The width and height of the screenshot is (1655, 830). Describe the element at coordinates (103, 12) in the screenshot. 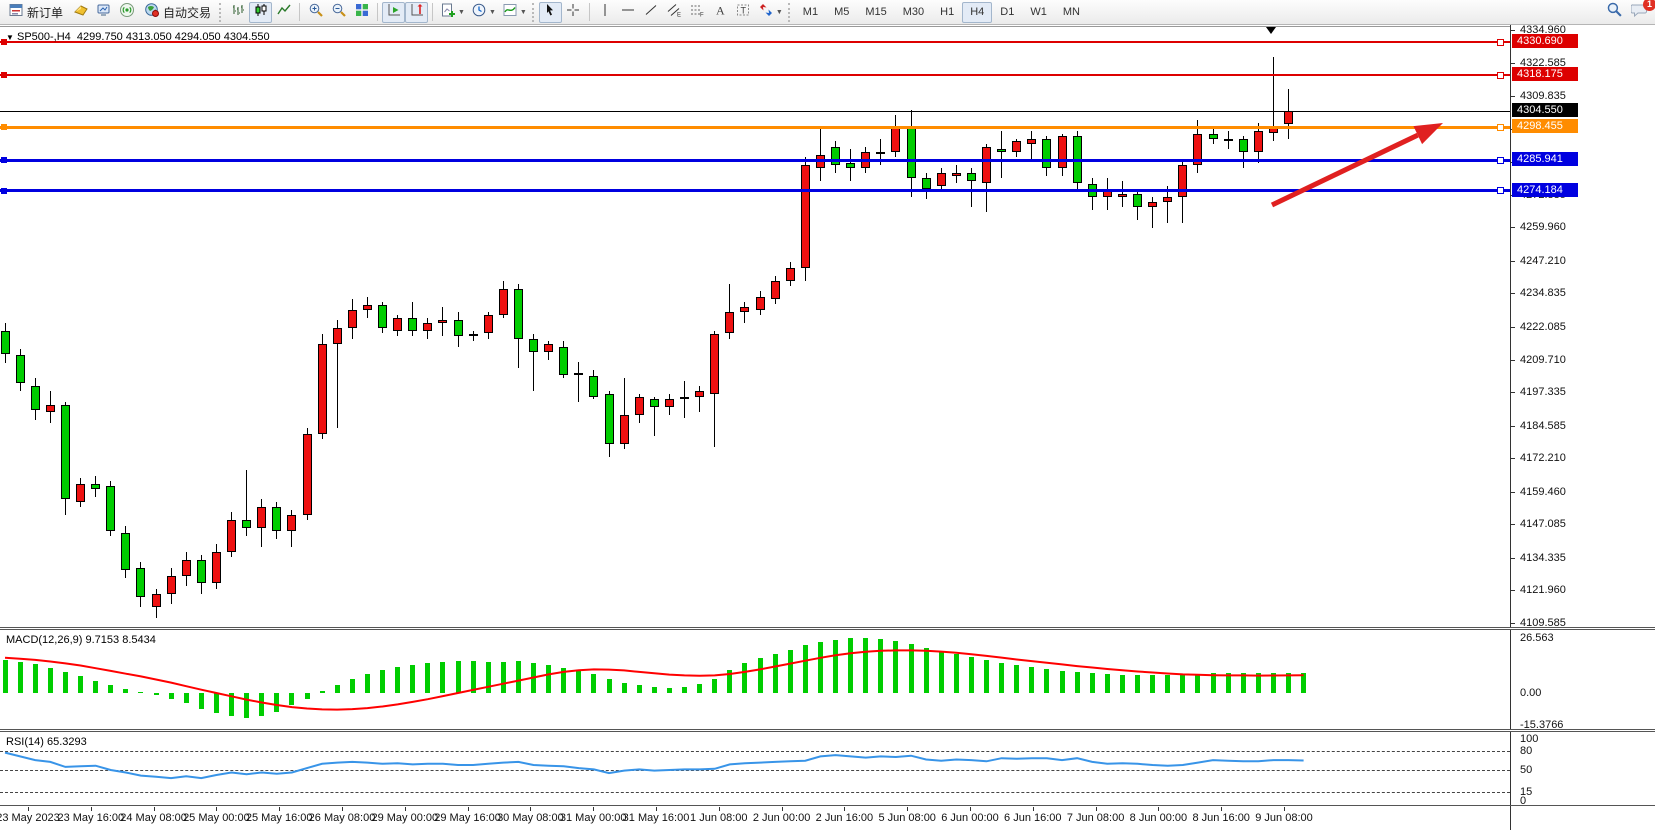

I see `data-window-button` at that location.